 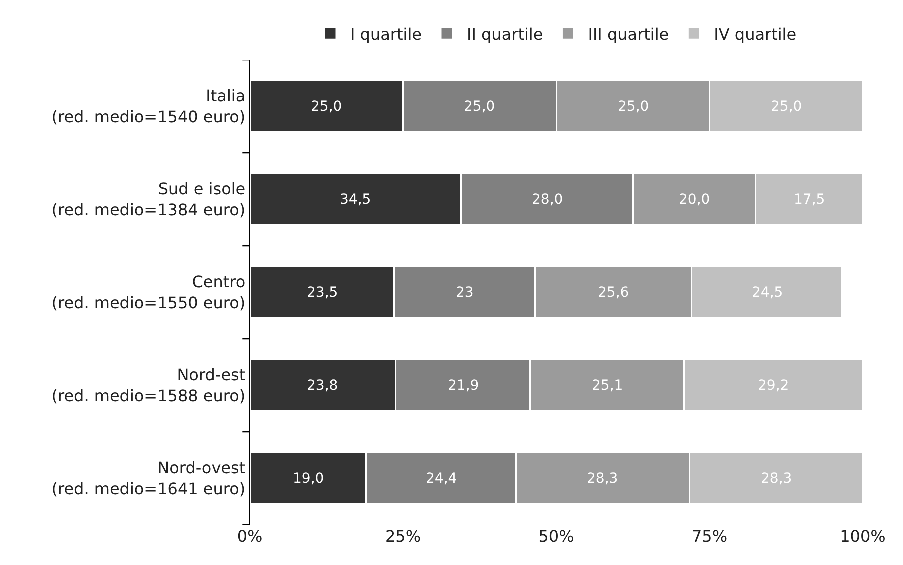 What do you see at coordinates (149, 478) in the screenshot?
I see `y-tick-label: Nord-ovest (red. medio=1641 euro)` at bounding box center [149, 478].